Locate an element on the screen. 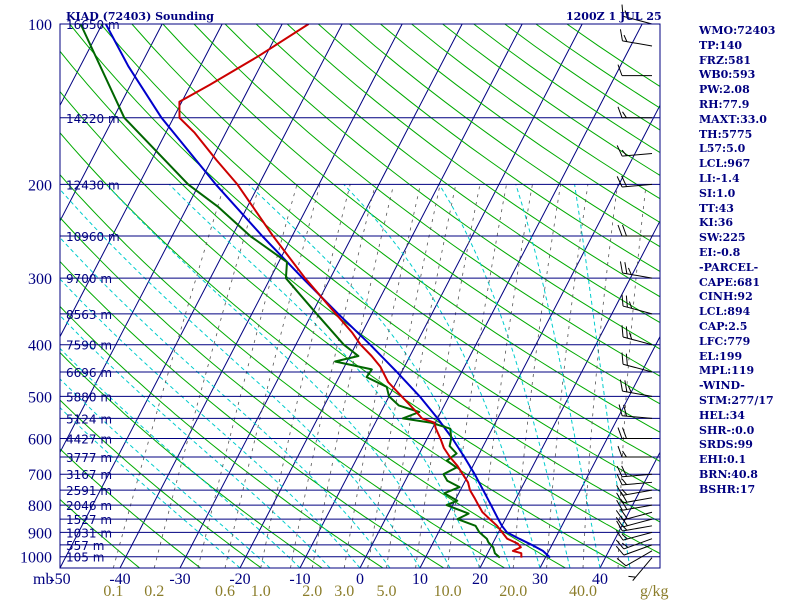  mixing-ratio-label: 1.0 is located at coordinates (261, 591).